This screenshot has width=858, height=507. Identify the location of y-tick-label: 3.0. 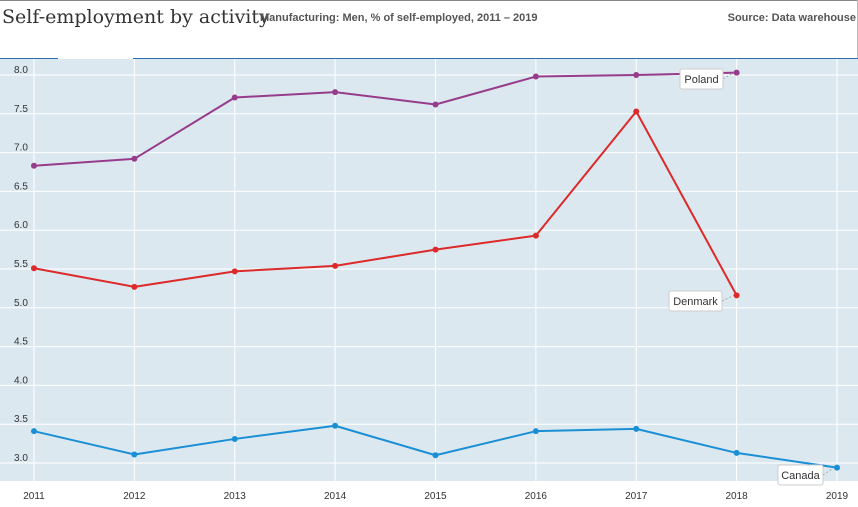
(21, 458).